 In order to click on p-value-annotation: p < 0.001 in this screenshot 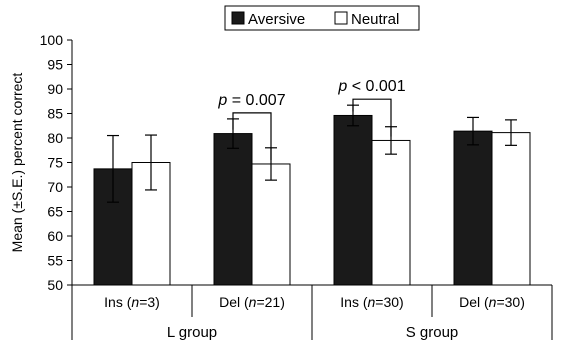, I will do `click(371, 86)`.